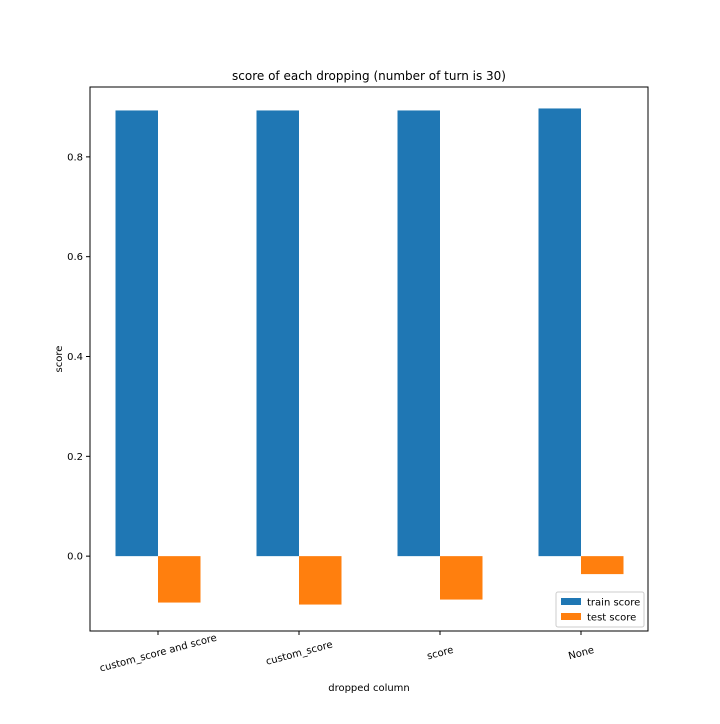 This screenshot has height=724, width=720. I want to click on legend-label-test-score: test score, so click(611, 618).